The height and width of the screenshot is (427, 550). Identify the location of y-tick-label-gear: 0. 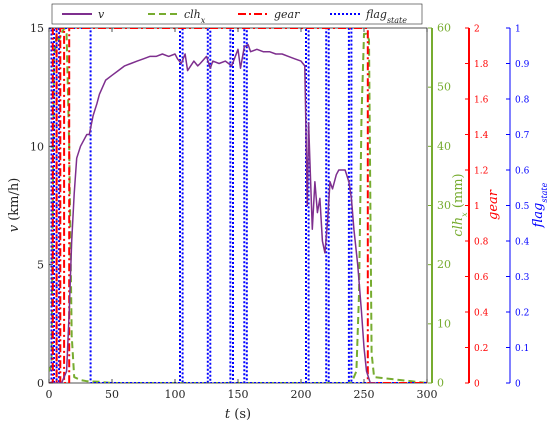
(477, 385).